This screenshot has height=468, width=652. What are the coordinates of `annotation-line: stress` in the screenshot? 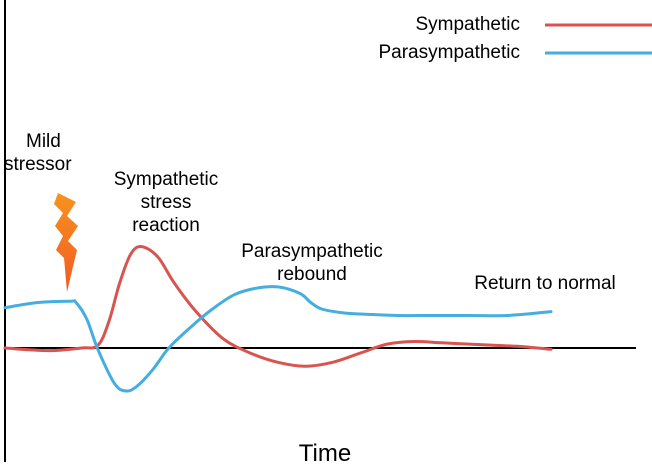 It's located at (166, 202).